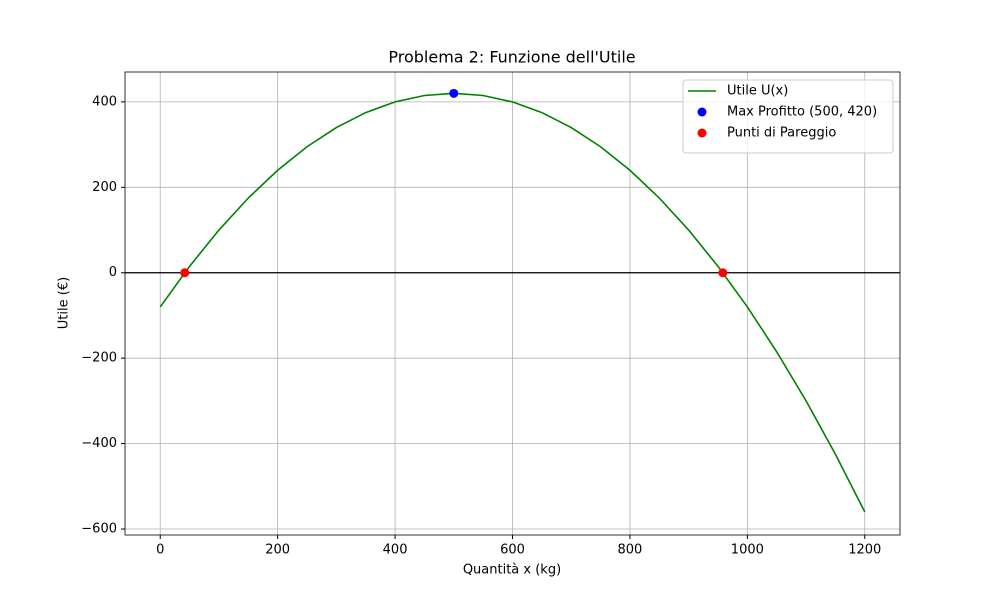 This screenshot has width=1000, height=600. Describe the element at coordinates (511, 57) in the screenshot. I see `chart-title: Problema 2: Funzione dell'Utile` at that location.